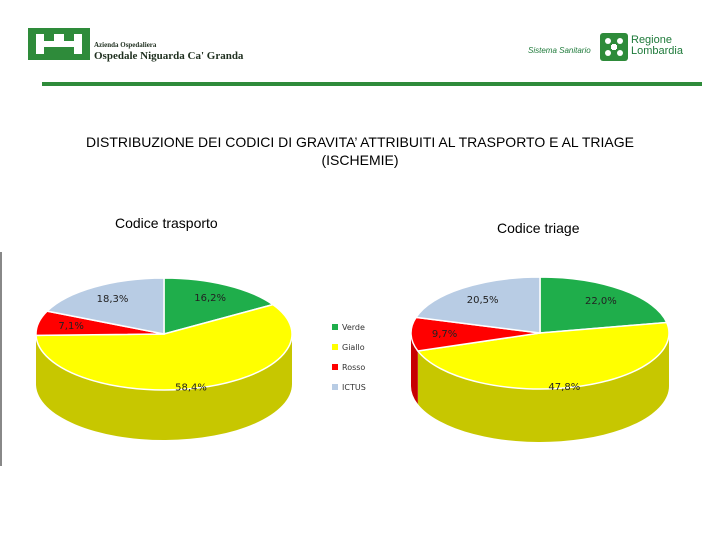 This screenshot has width=720, height=540. What do you see at coordinates (564, 387) in the screenshot?
I see `pie1-label-giallo: 47,8%` at bounding box center [564, 387].